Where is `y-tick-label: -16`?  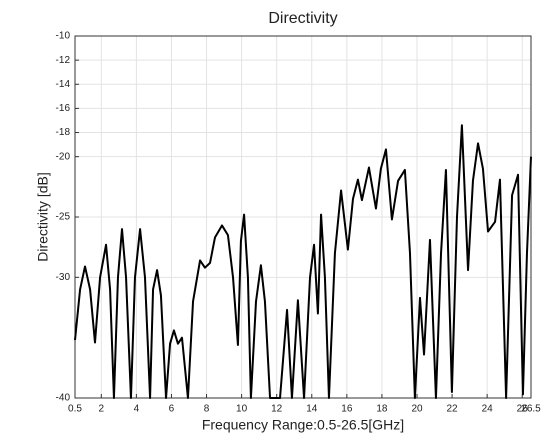
y-tick-label: -16 is located at coordinates (63, 108).